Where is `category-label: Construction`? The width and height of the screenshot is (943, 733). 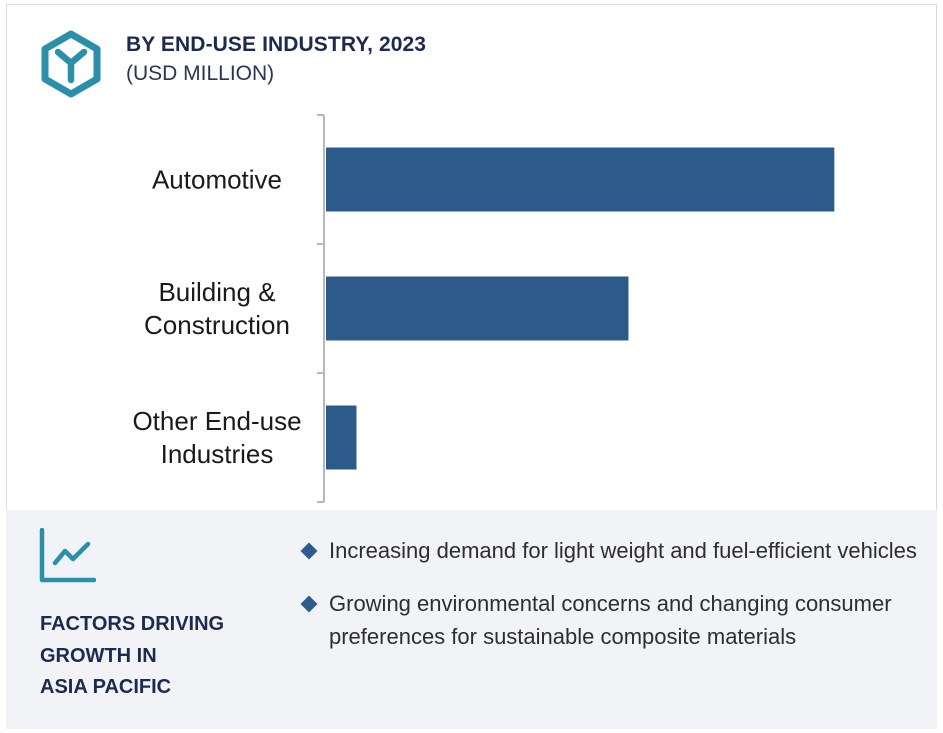
category-label: Construction is located at coordinates (217, 325).